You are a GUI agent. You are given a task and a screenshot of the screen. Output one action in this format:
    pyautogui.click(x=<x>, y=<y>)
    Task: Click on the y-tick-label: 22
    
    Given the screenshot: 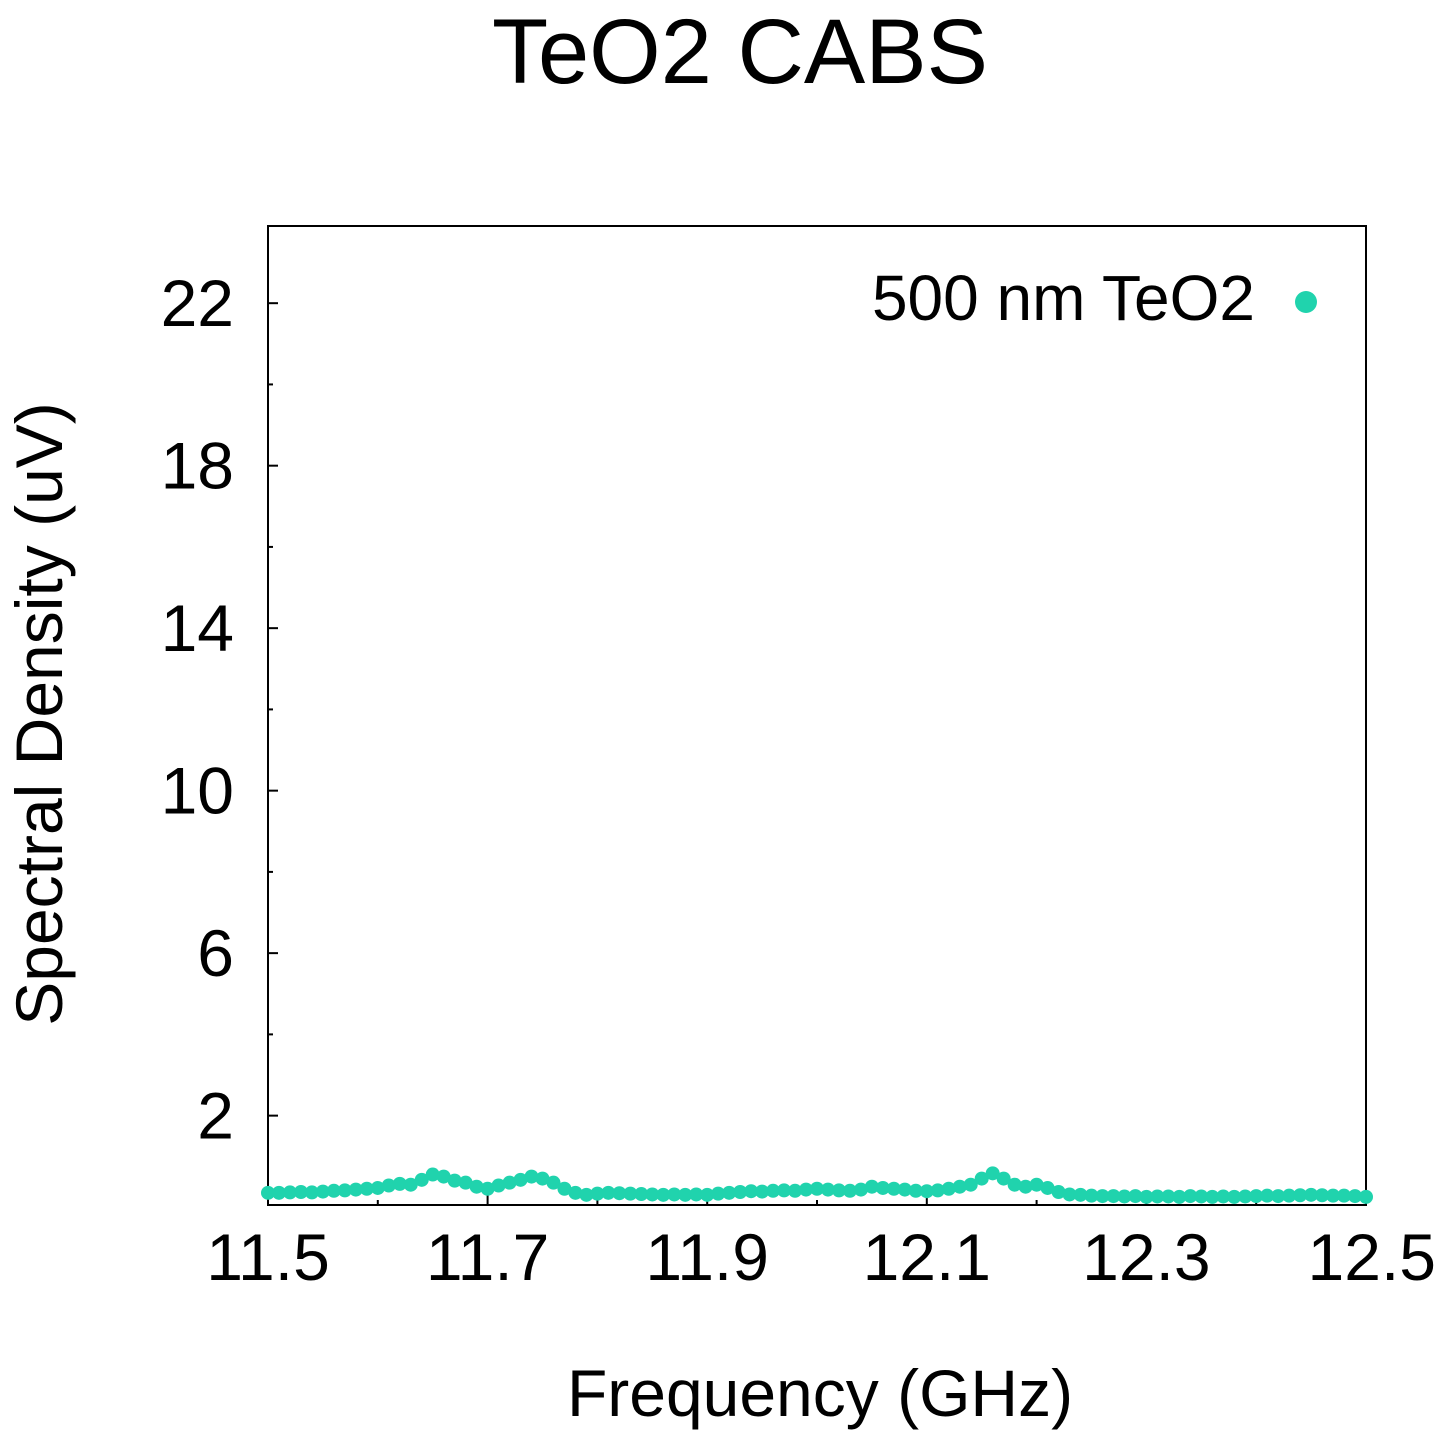 What is the action you would take?
    pyautogui.click(x=197, y=303)
    